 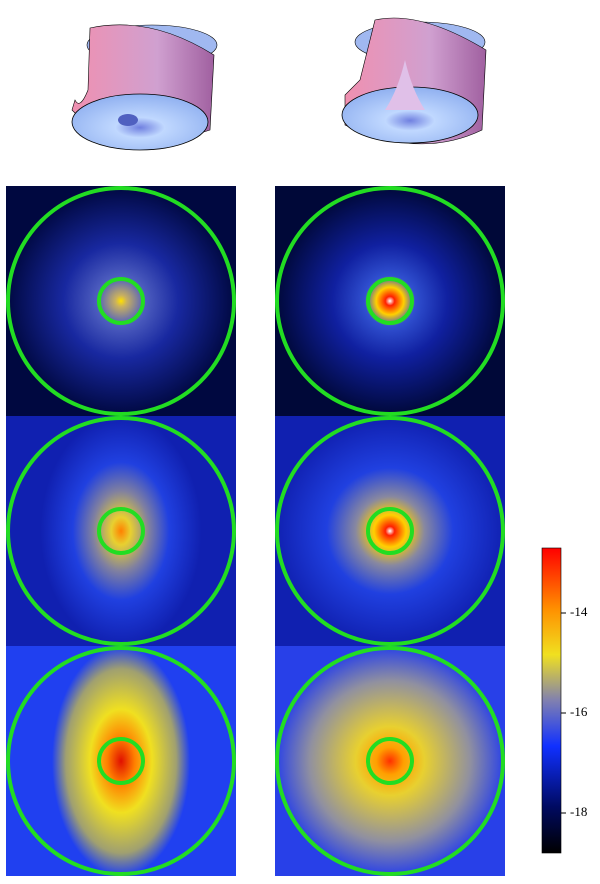 What do you see at coordinates (579, 611) in the screenshot?
I see `colorbar-tick-label: -14` at bounding box center [579, 611].